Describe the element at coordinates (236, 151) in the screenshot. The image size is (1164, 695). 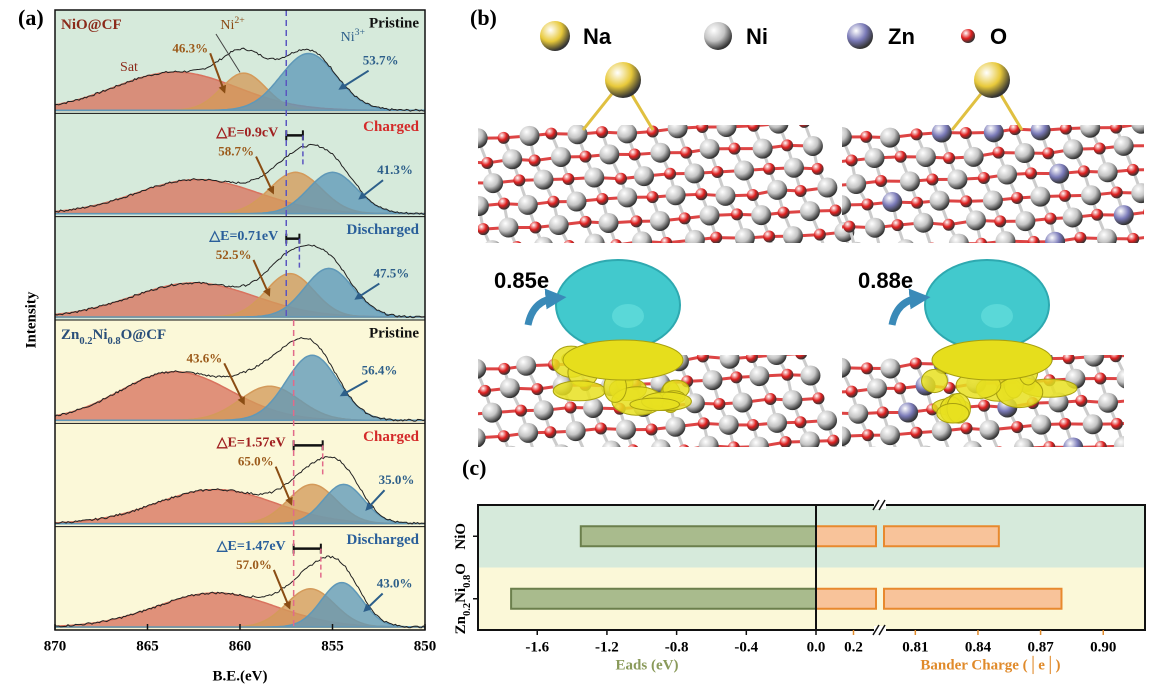
I see `value-label: 58.7%` at that location.